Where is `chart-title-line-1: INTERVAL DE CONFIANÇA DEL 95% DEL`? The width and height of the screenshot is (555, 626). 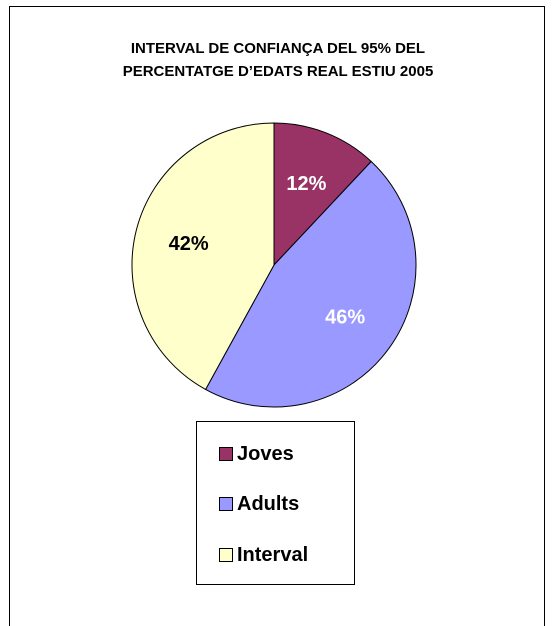 chart-title-line-1: INTERVAL DE CONFIANÇA DEL 95% DEL is located at coordinates (278, 48).